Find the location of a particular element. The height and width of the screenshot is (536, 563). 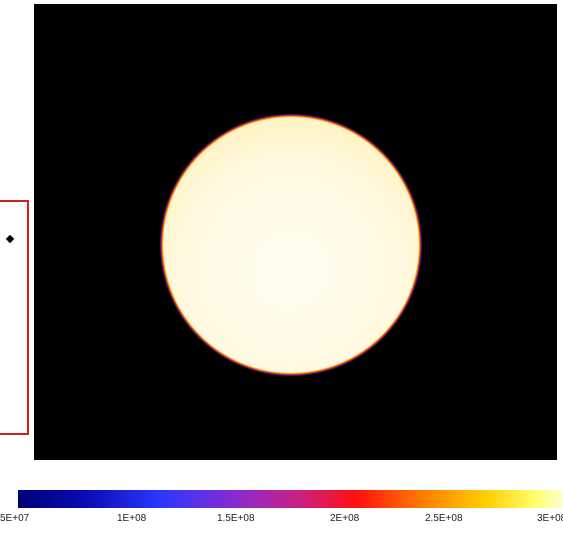

colorbar-tick-labels: 5E+07 1E+08 1.5E+08 2E+08 2.5E+08 3E+08 is located at coordinates (281, 521).